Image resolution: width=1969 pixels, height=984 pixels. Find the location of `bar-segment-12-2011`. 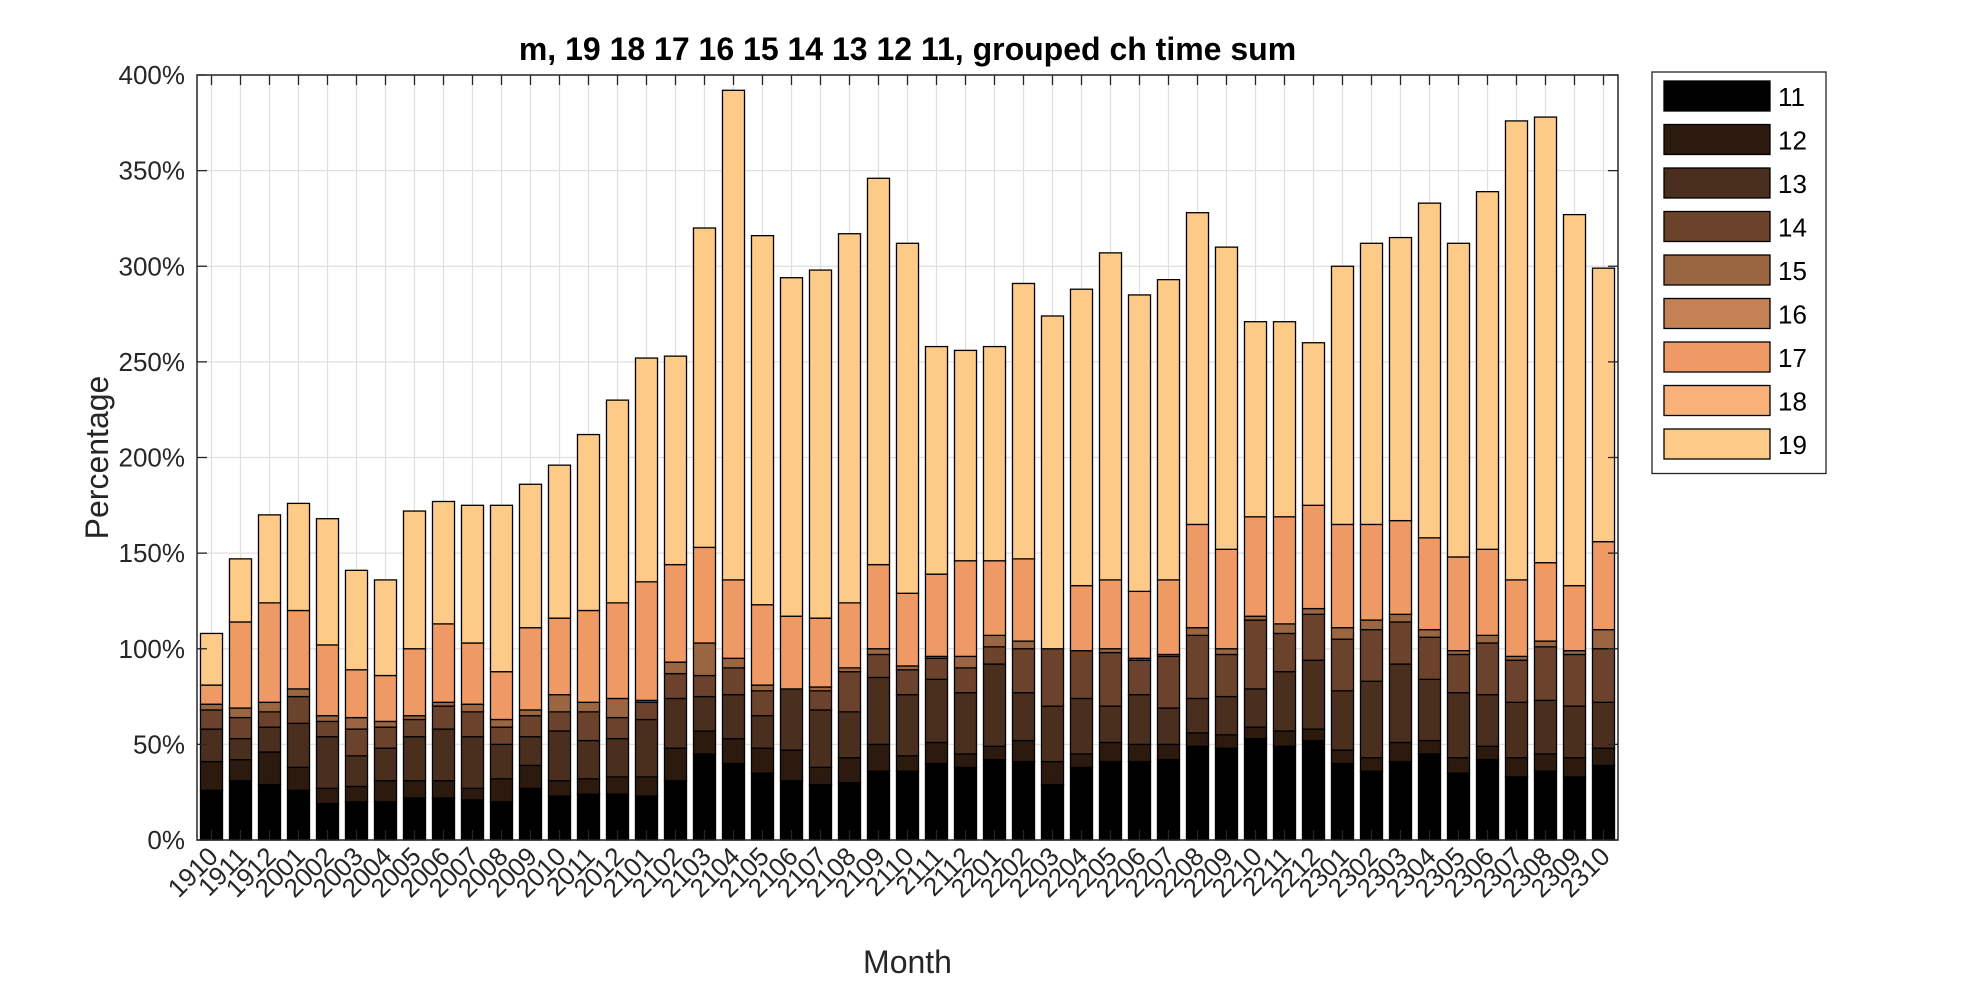

bar-segment-12-2011 is located at coordinates (588, 786).